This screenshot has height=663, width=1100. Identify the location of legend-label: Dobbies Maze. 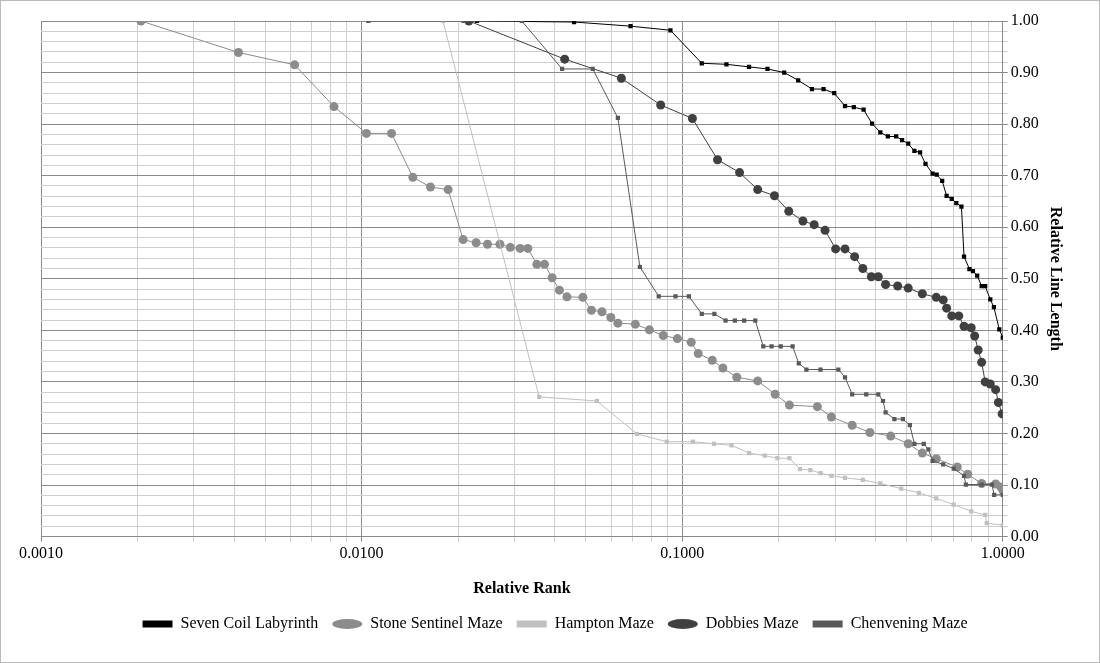
(752, 623).